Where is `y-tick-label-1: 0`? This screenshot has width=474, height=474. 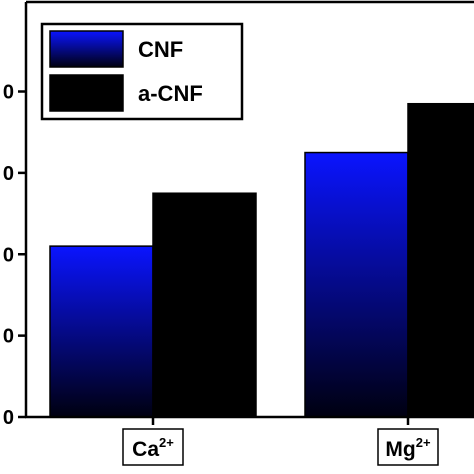
y-tick-label-1: 0 is located at coordinates (8, 337).